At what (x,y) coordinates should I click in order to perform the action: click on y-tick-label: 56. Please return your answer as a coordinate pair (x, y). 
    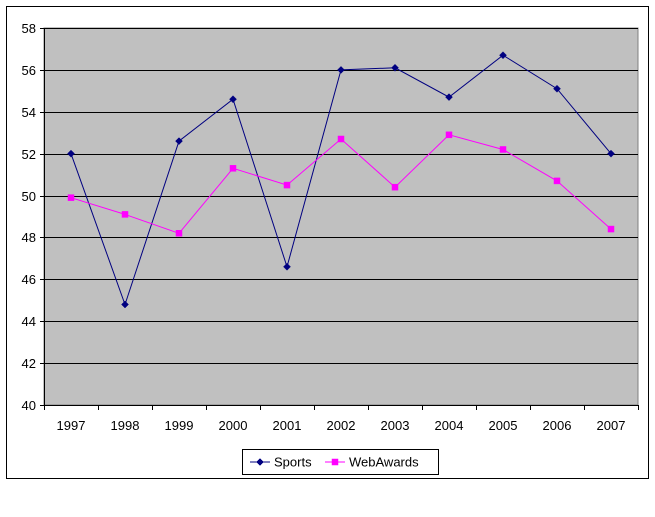
    Looking at the image, I should click on (29, 70).